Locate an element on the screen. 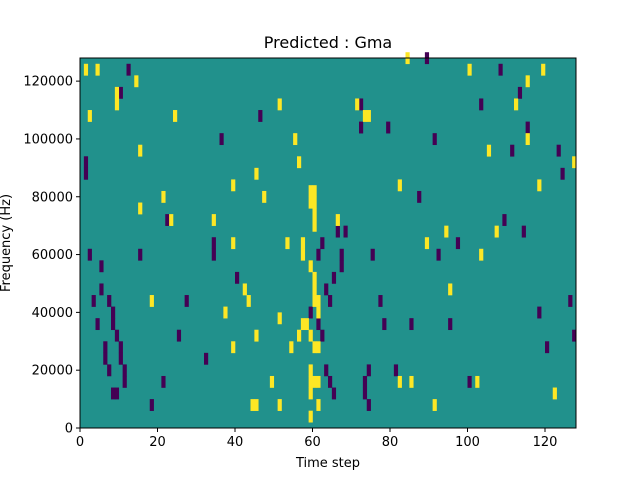 This screenshot has width=640, height=480. y-axis-ticks: 0 20000 40000 60000 80000 100000 120000 is located at coordinates (51, 256).